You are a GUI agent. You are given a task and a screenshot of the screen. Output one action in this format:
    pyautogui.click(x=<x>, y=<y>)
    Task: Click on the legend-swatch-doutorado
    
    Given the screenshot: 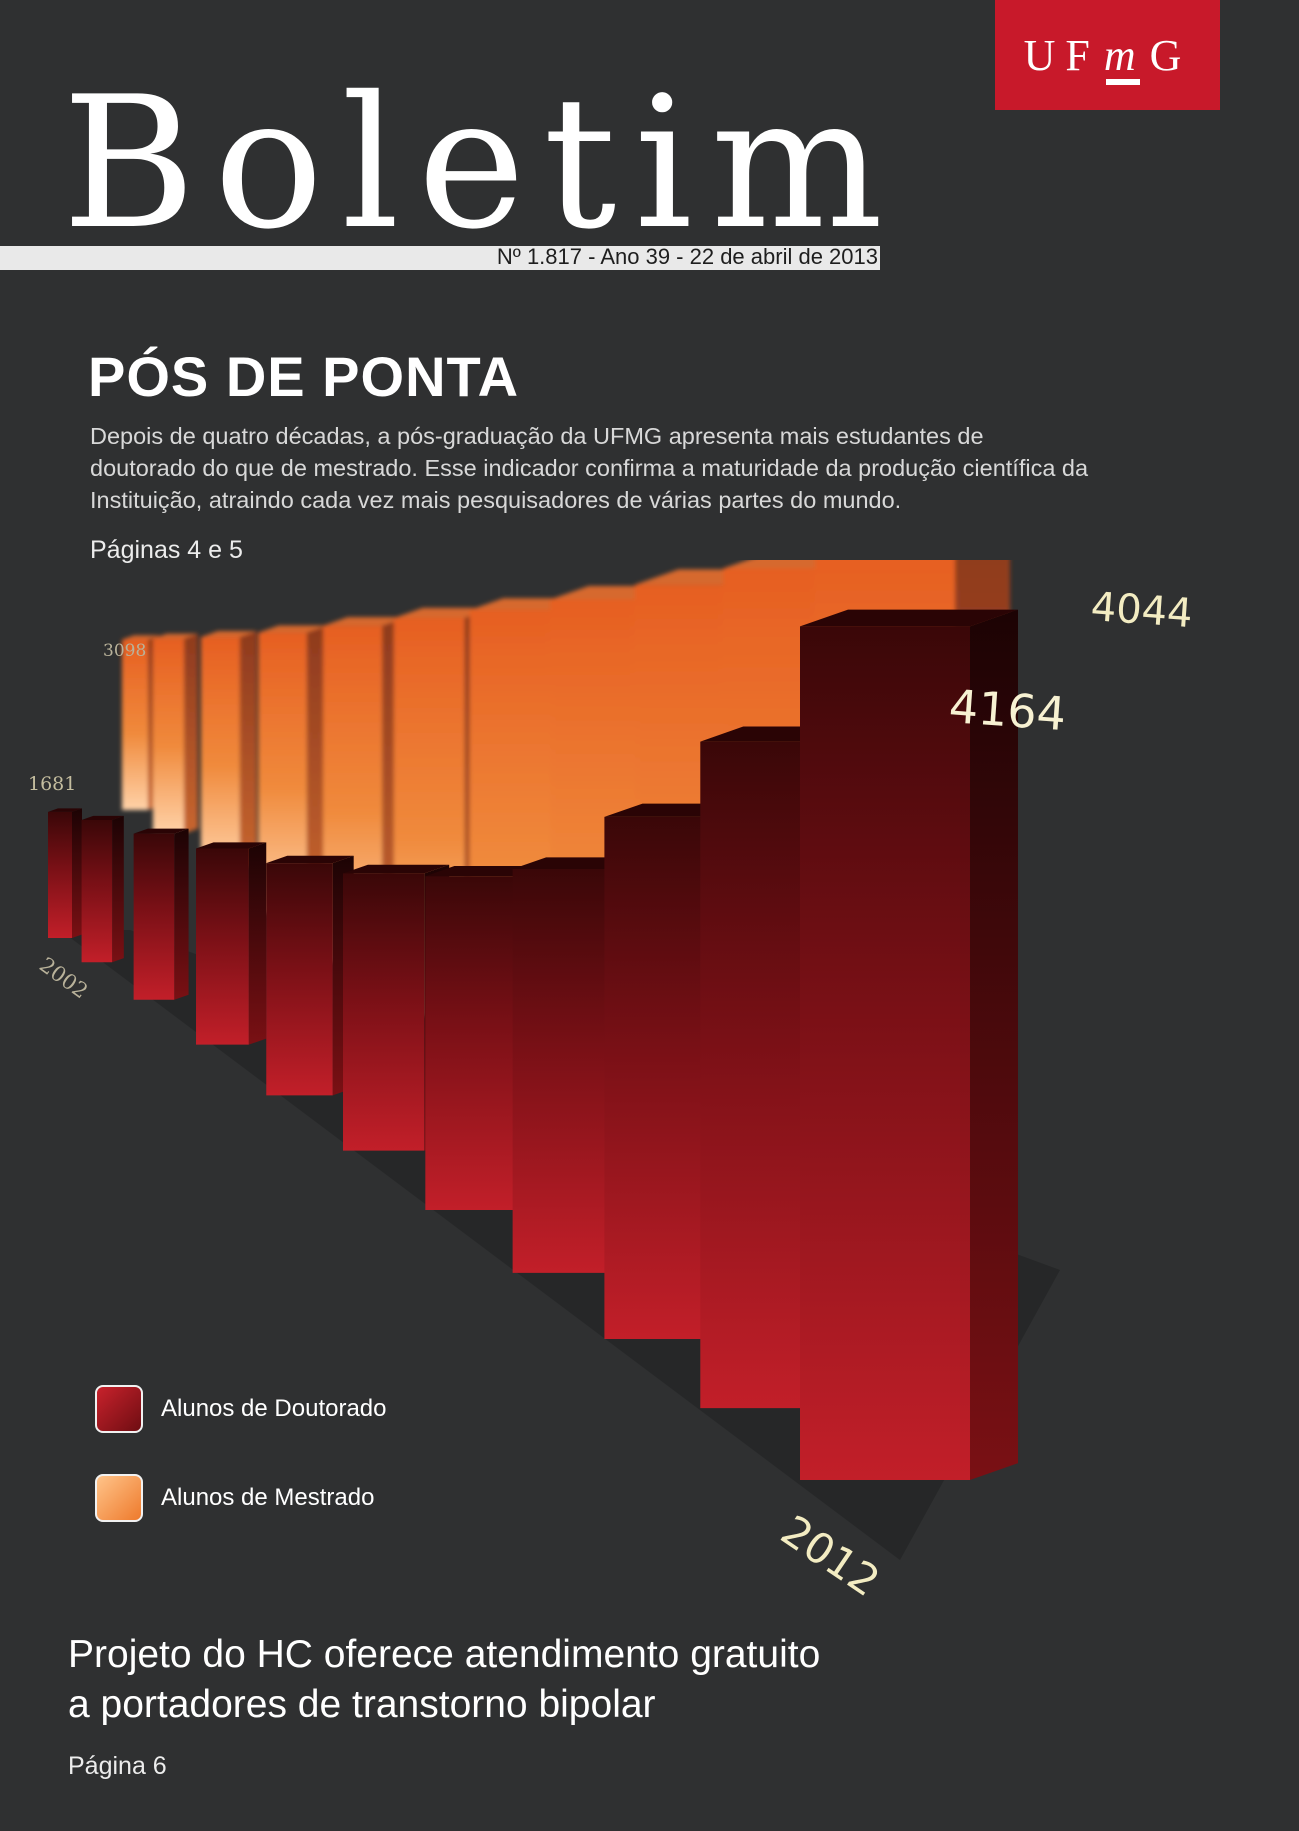 What is the action you would take?
    pyautogui.click(x=119, y=1409)
    